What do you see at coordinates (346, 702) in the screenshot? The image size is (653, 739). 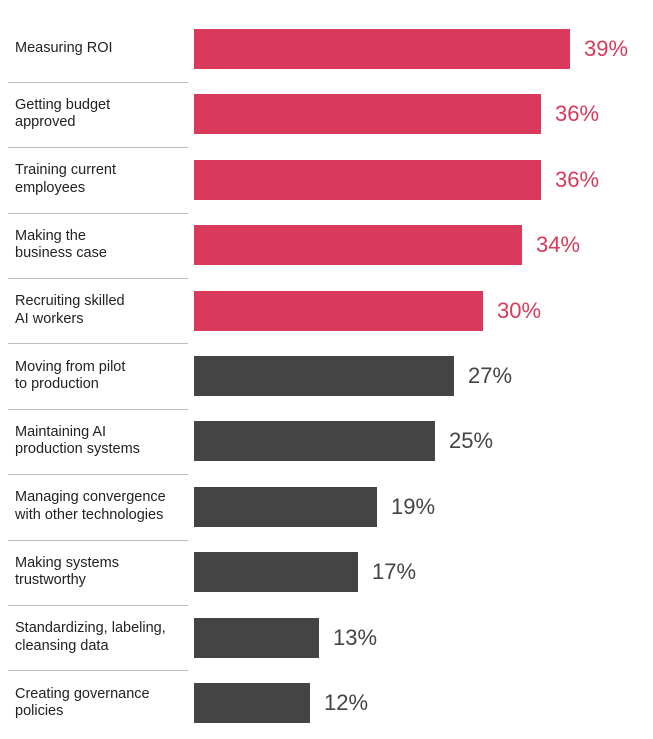 I see `value-label: 12%` at bounding box center [346, 702].